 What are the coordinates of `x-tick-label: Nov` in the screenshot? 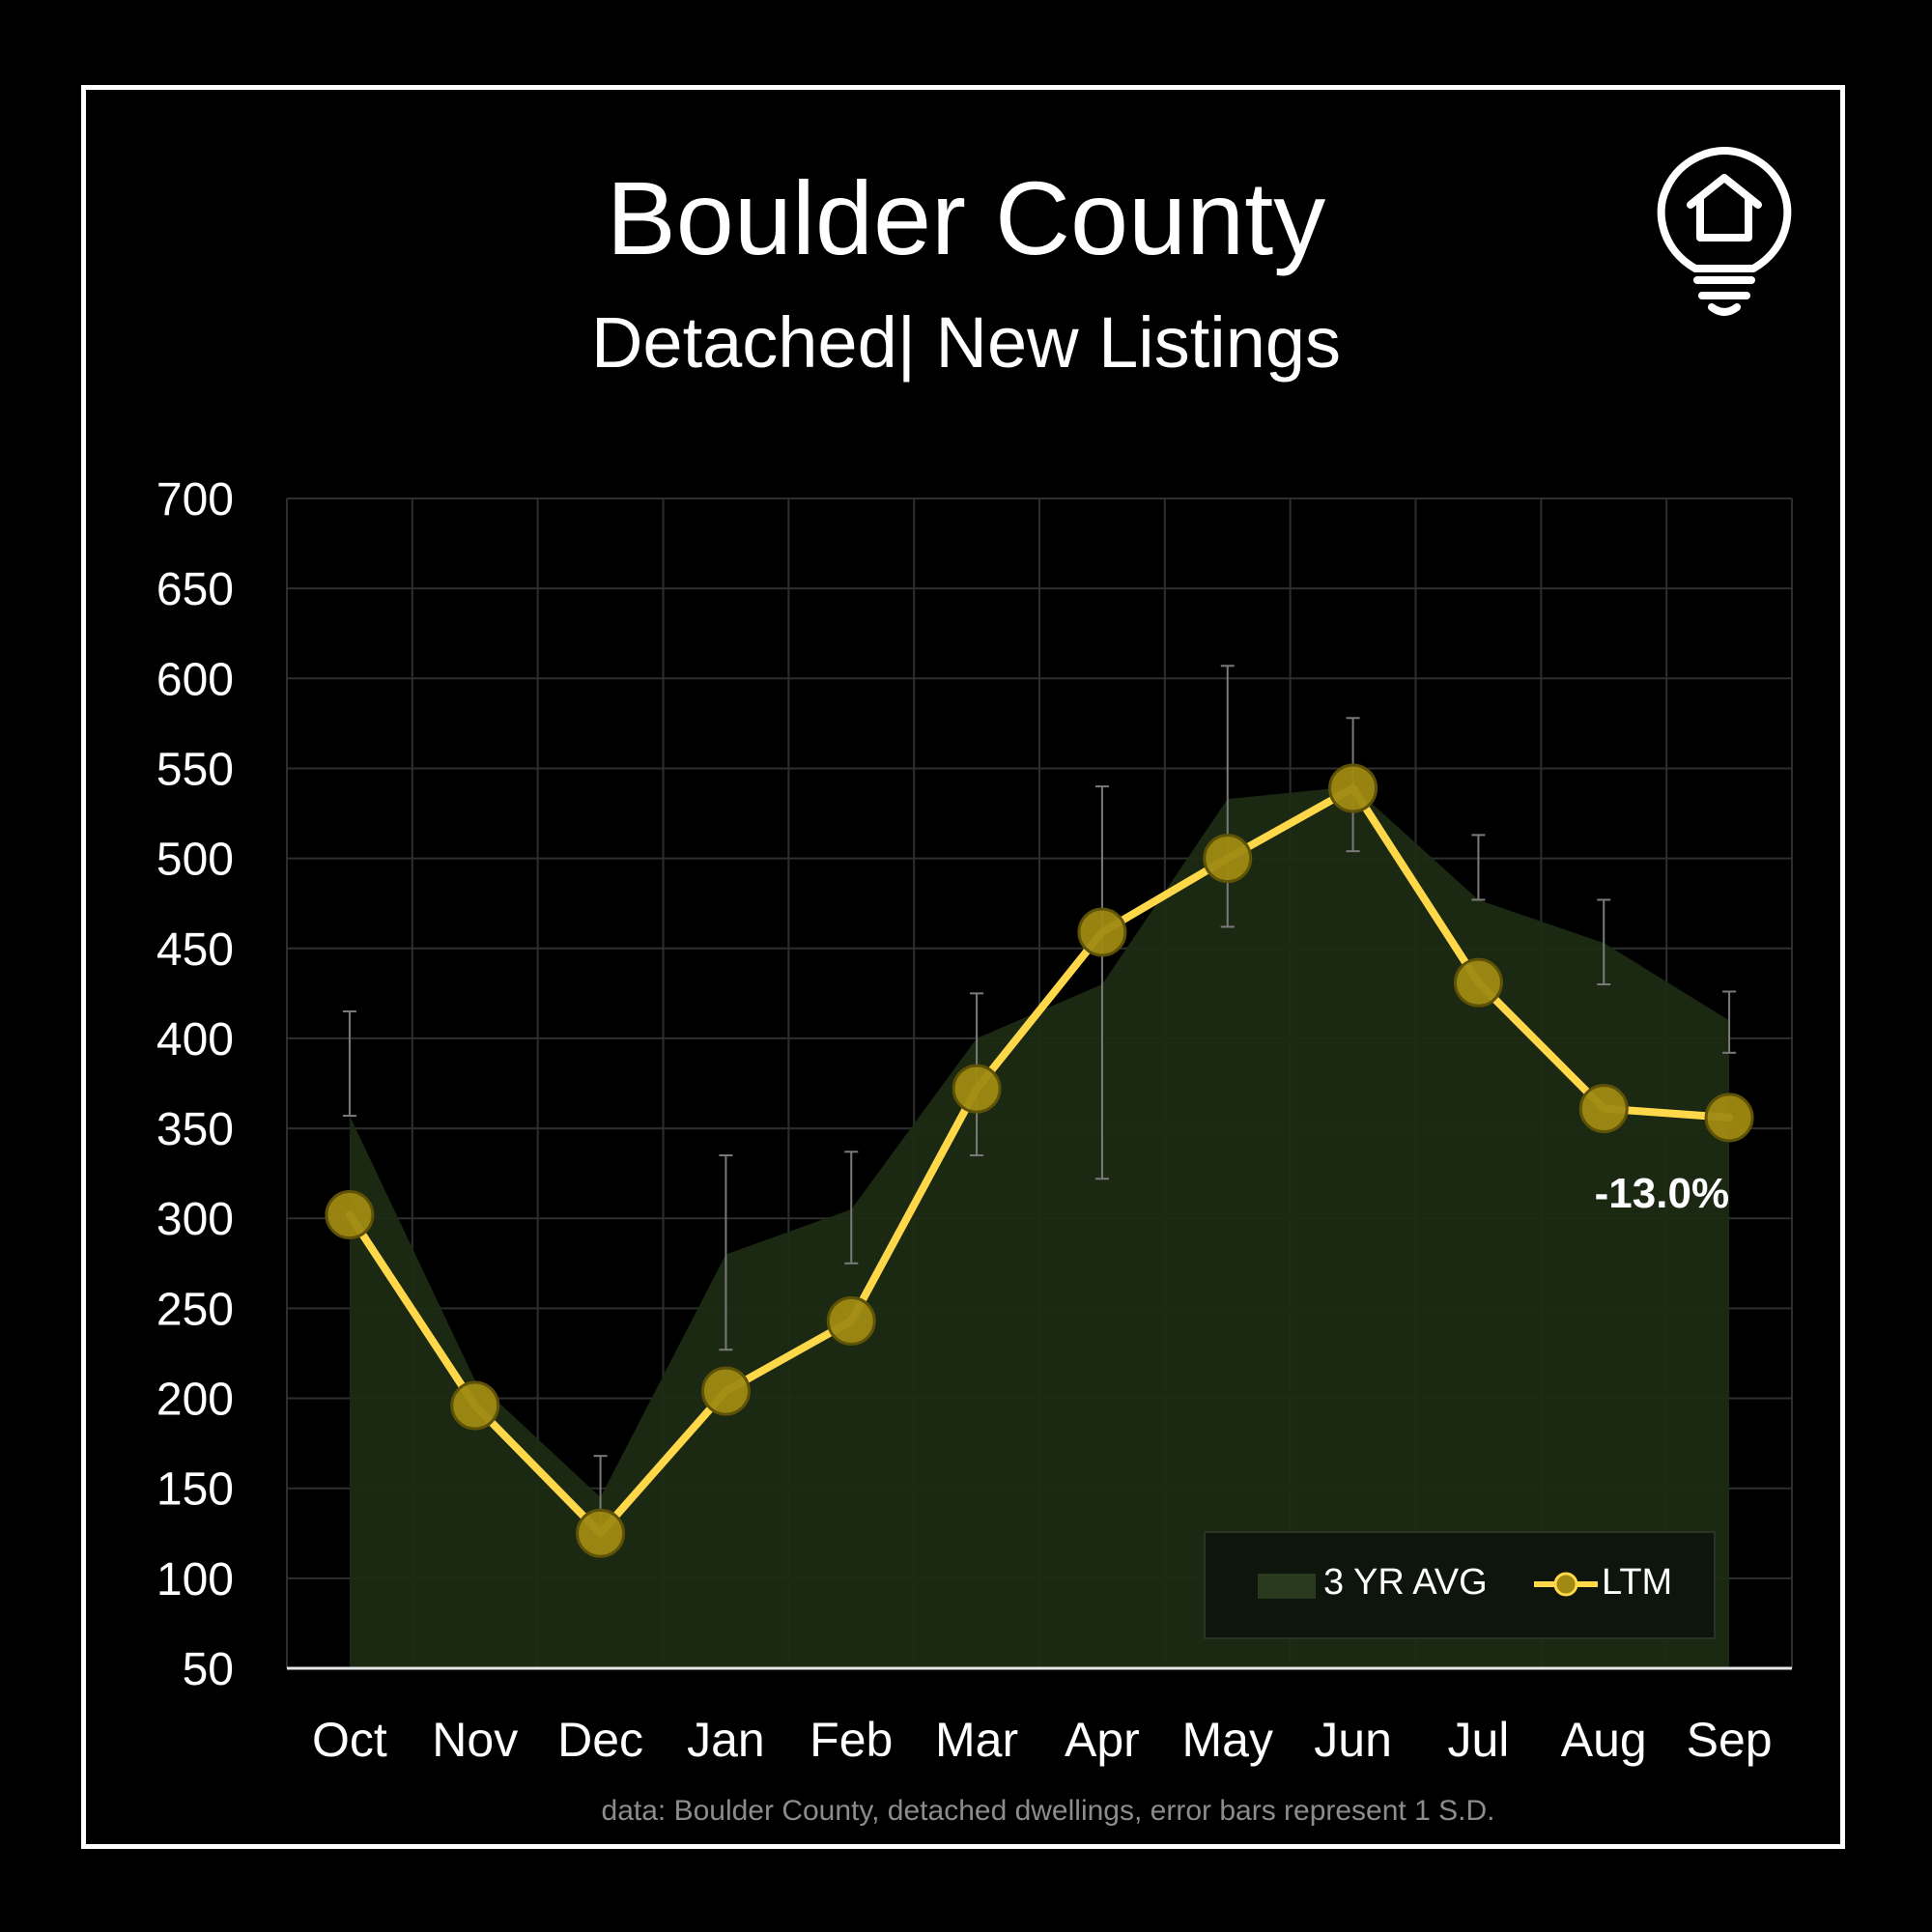 It's located at (475, 1740).